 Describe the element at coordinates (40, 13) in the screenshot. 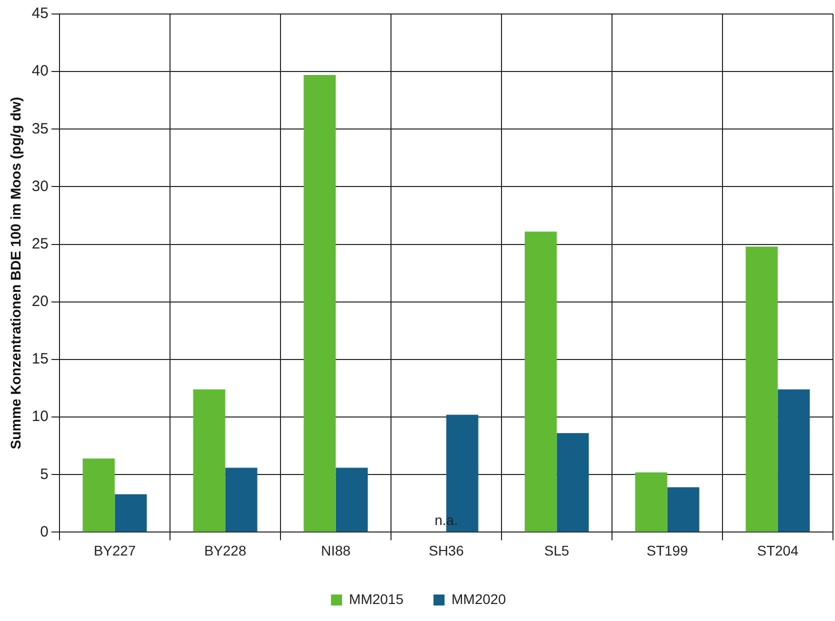

I see `y-tick-label: 45` at that location.